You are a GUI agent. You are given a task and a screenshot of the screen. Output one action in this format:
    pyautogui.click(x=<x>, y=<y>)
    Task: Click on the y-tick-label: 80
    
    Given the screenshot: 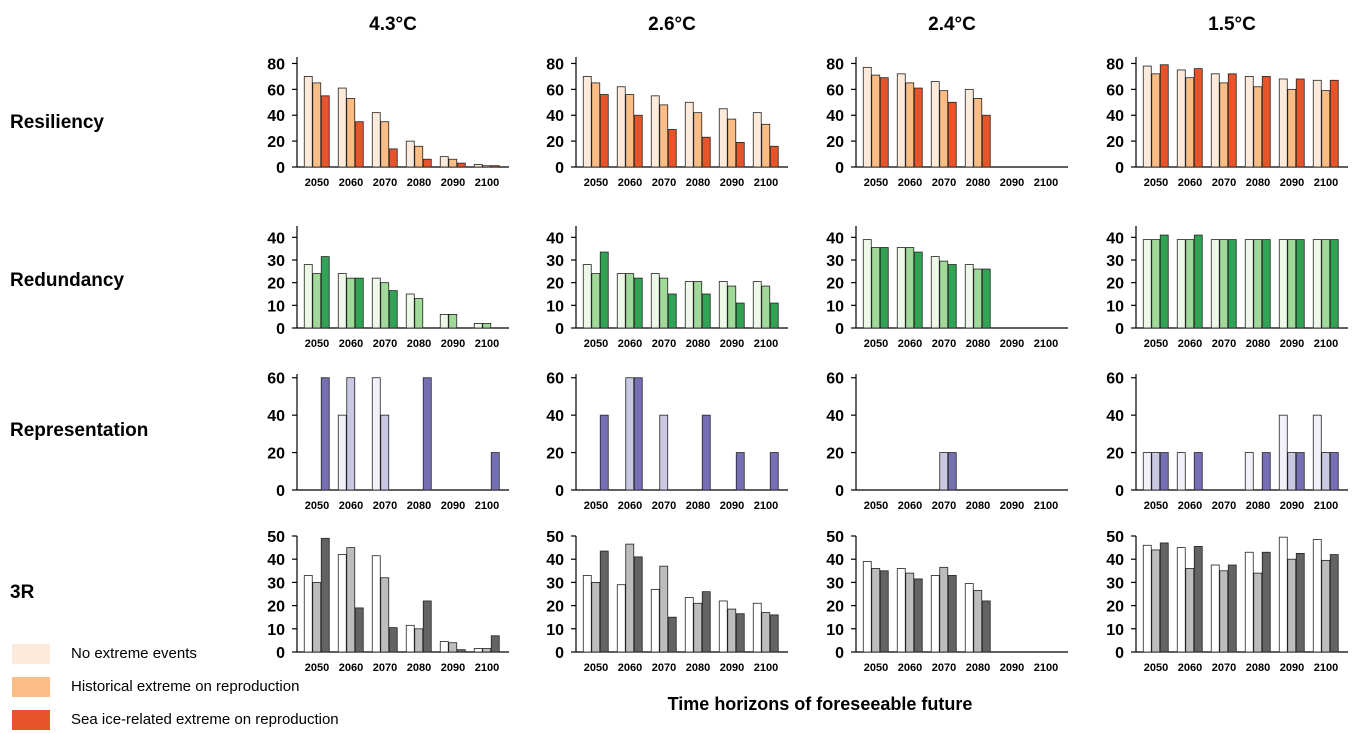 What is the action you would take?
    pyautogui.click(x=835, y=64)
    